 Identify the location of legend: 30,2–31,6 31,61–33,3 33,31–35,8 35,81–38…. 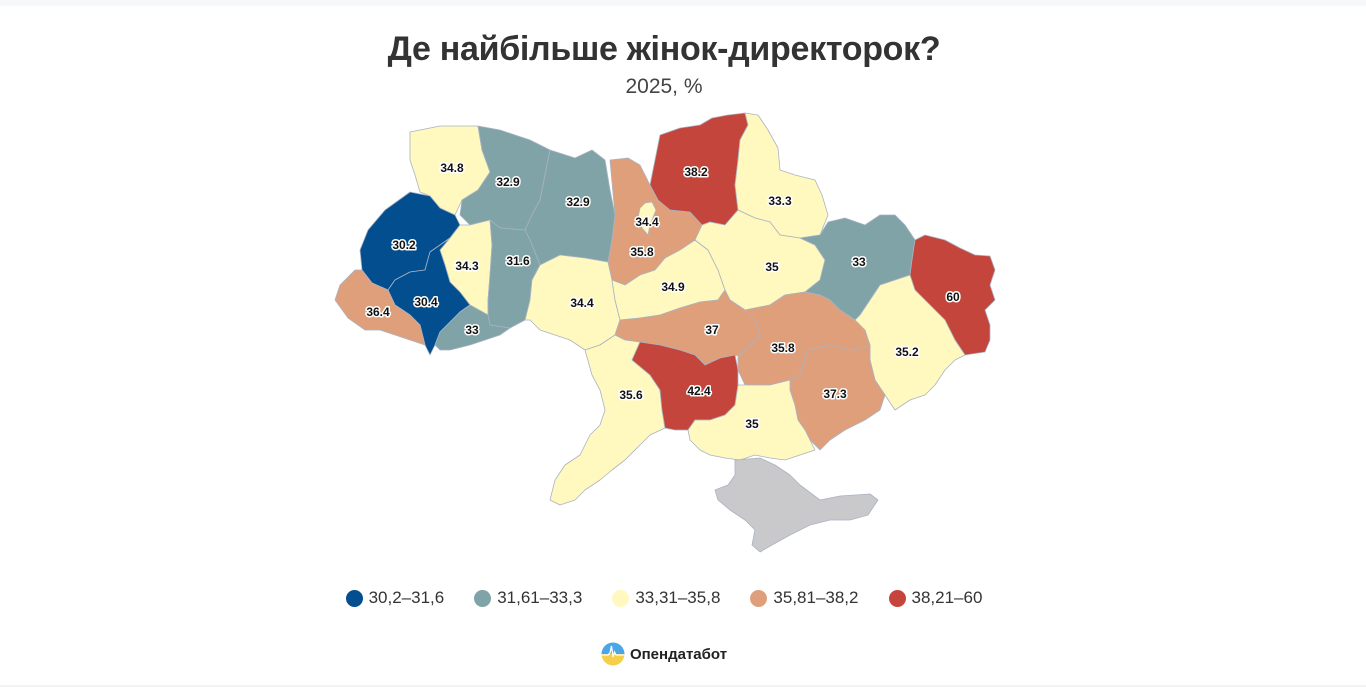
(664, 598).